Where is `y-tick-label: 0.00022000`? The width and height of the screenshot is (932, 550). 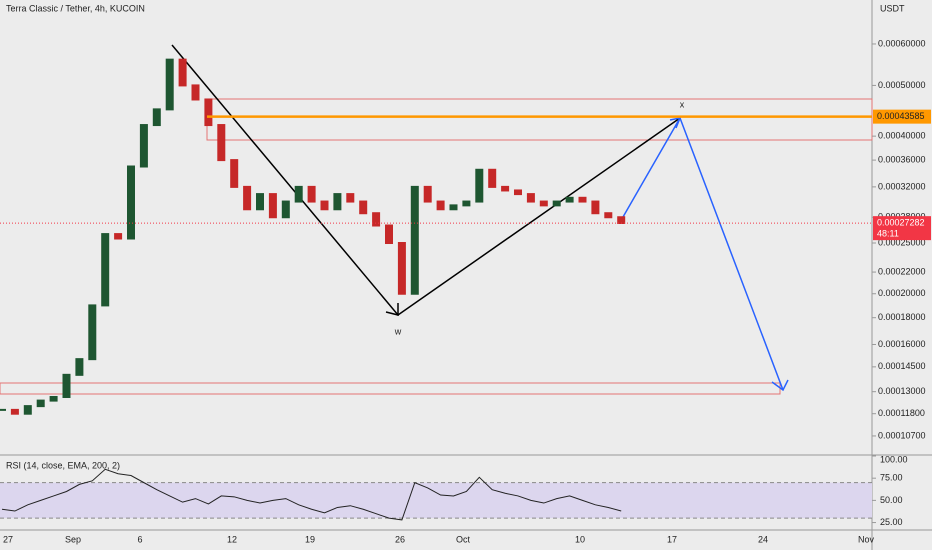 y-tick-label: 0.00022000 is located at coordinates (902, 271).